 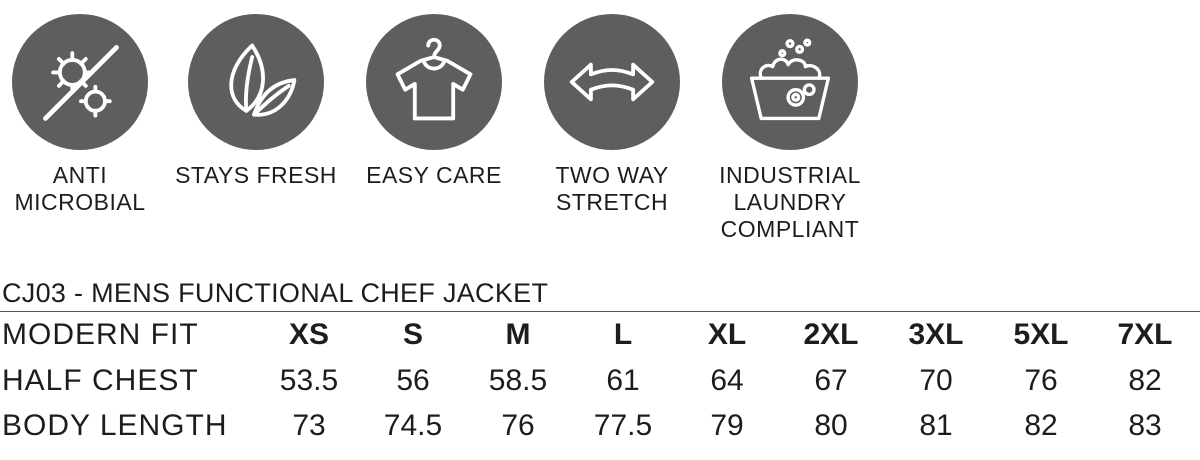 I want to click on table-cell: 56, so click(x=413, y=381).